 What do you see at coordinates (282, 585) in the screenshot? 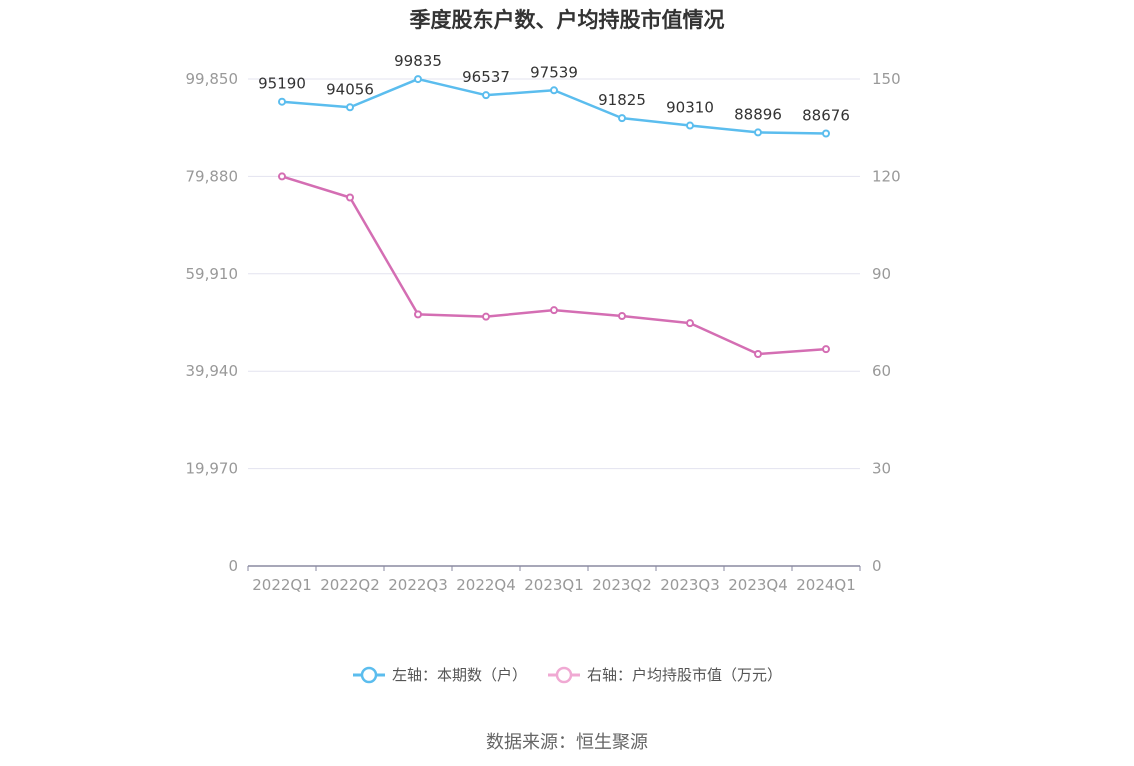
I see `x-axis-tick-label: 2022Q1` at bounding box center [282, 585].